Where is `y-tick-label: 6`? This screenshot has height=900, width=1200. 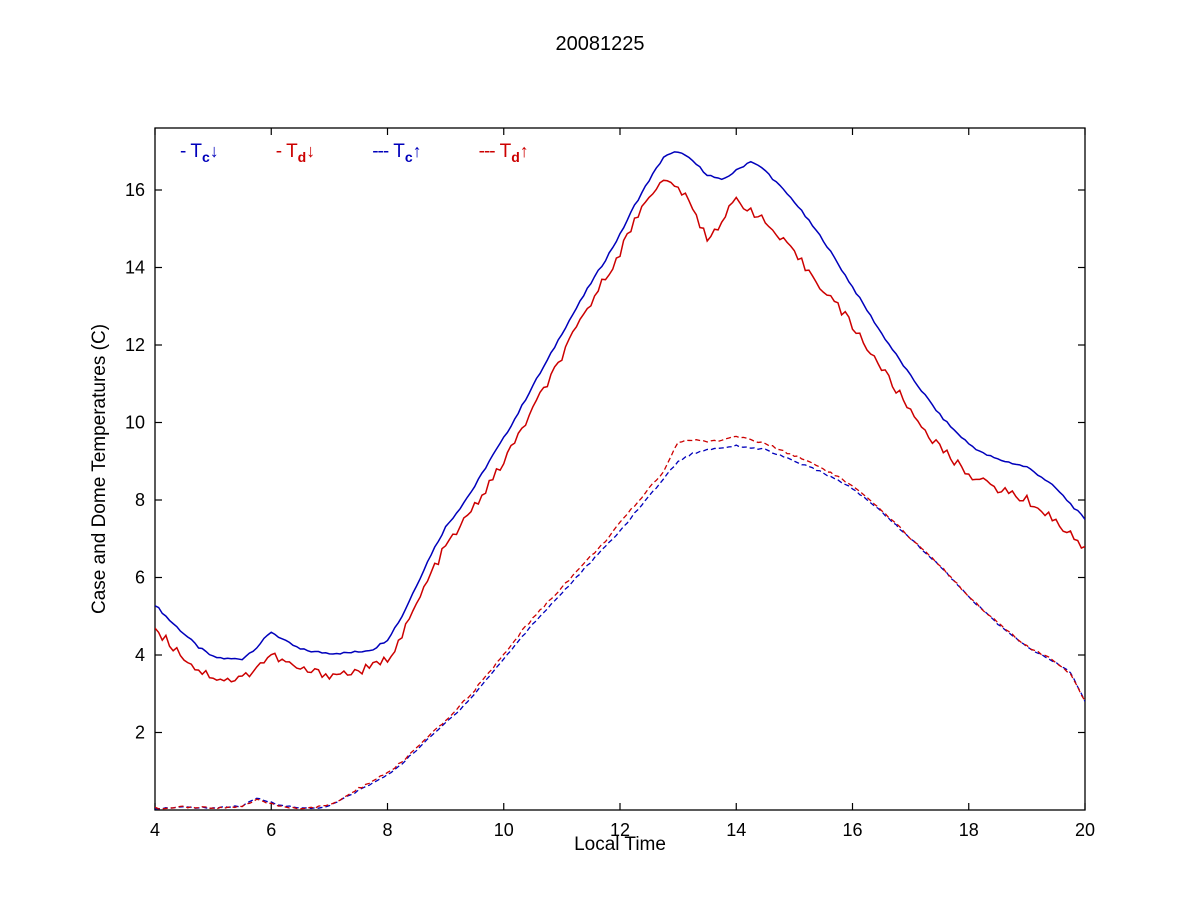 y-tick-label: 6 is located at coordinates (140, 578).